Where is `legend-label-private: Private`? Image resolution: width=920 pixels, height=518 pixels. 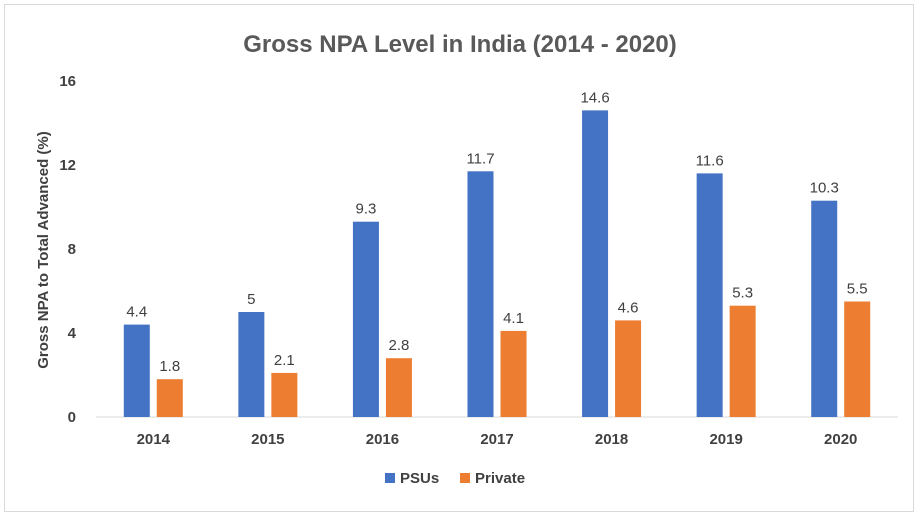 legend-label-private: Private is located at coordinates (500, 478).